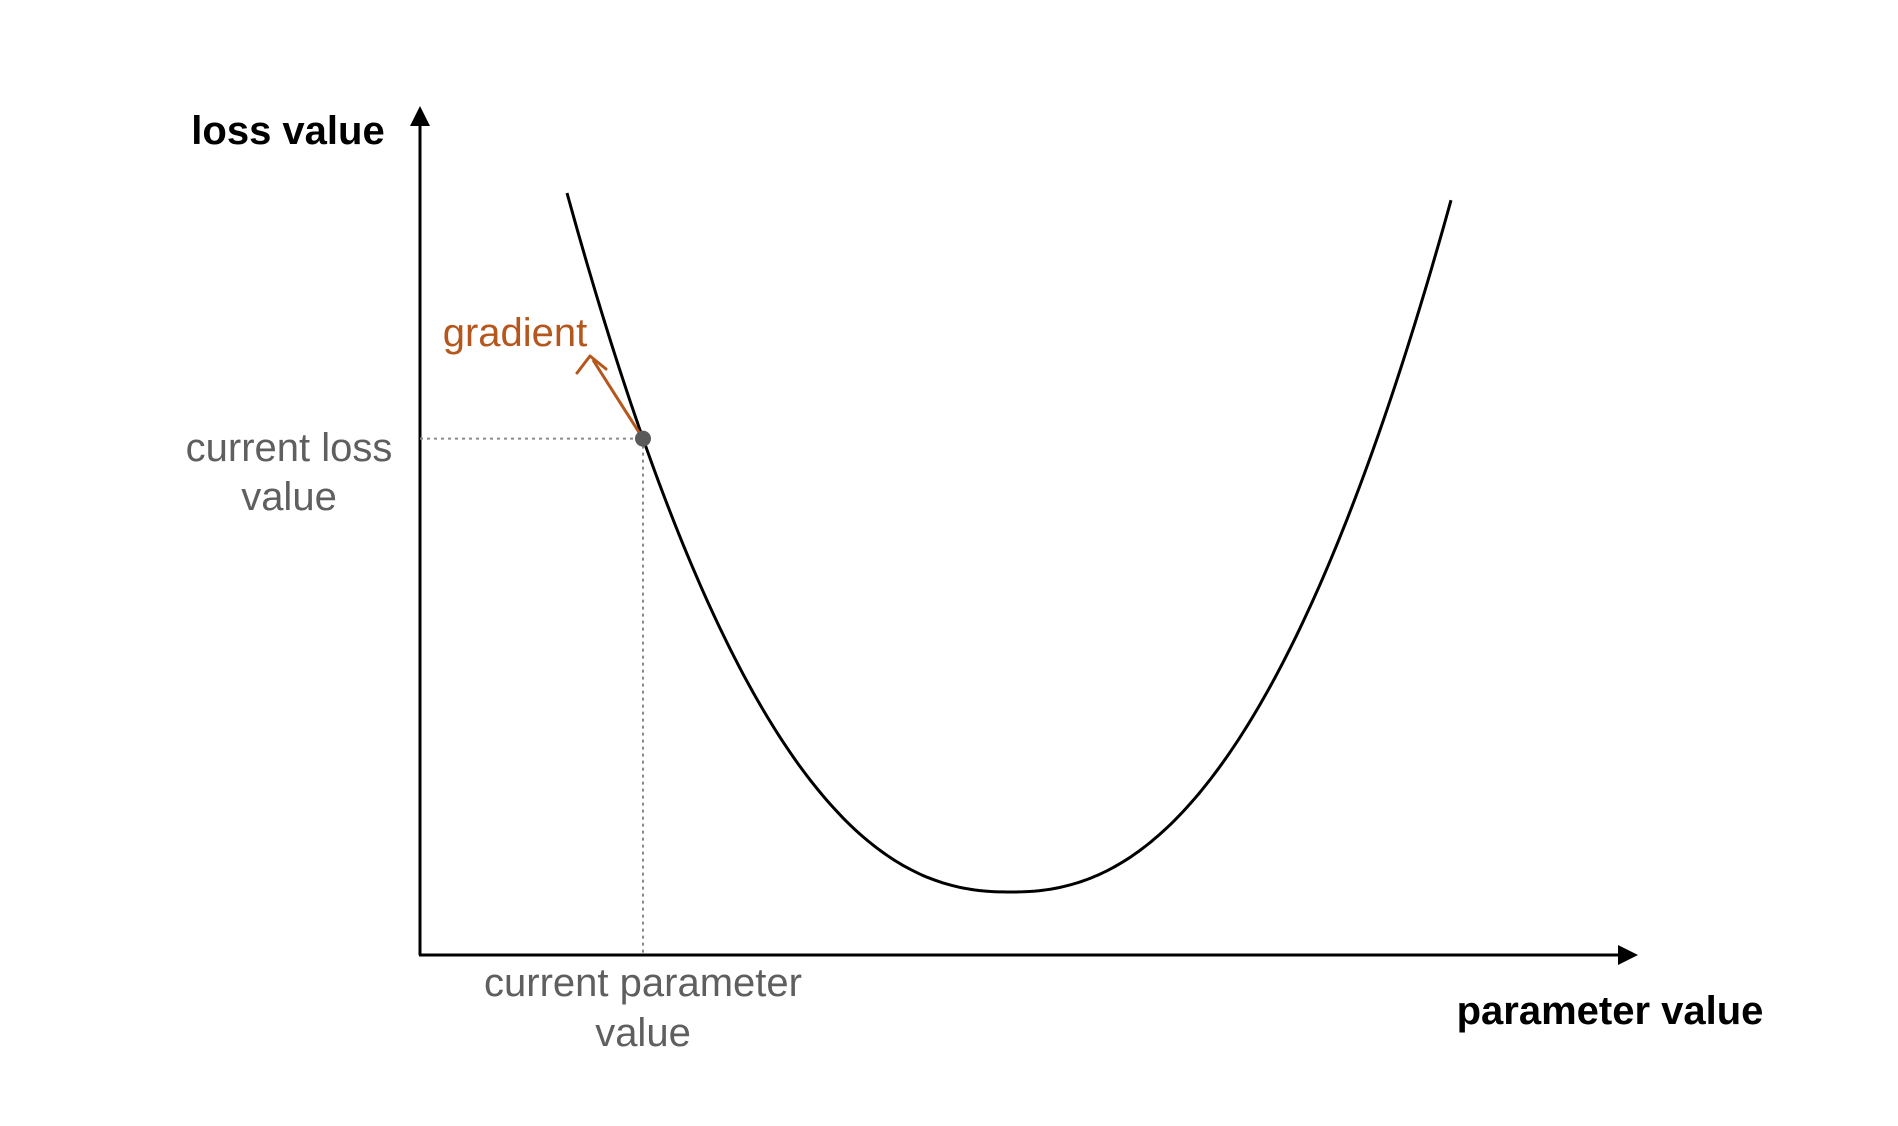 This screenshot has width=1898, height=1126. Describe the element at coordinates (1028, 955) in the screenshot. I see `x-axis` at that location.